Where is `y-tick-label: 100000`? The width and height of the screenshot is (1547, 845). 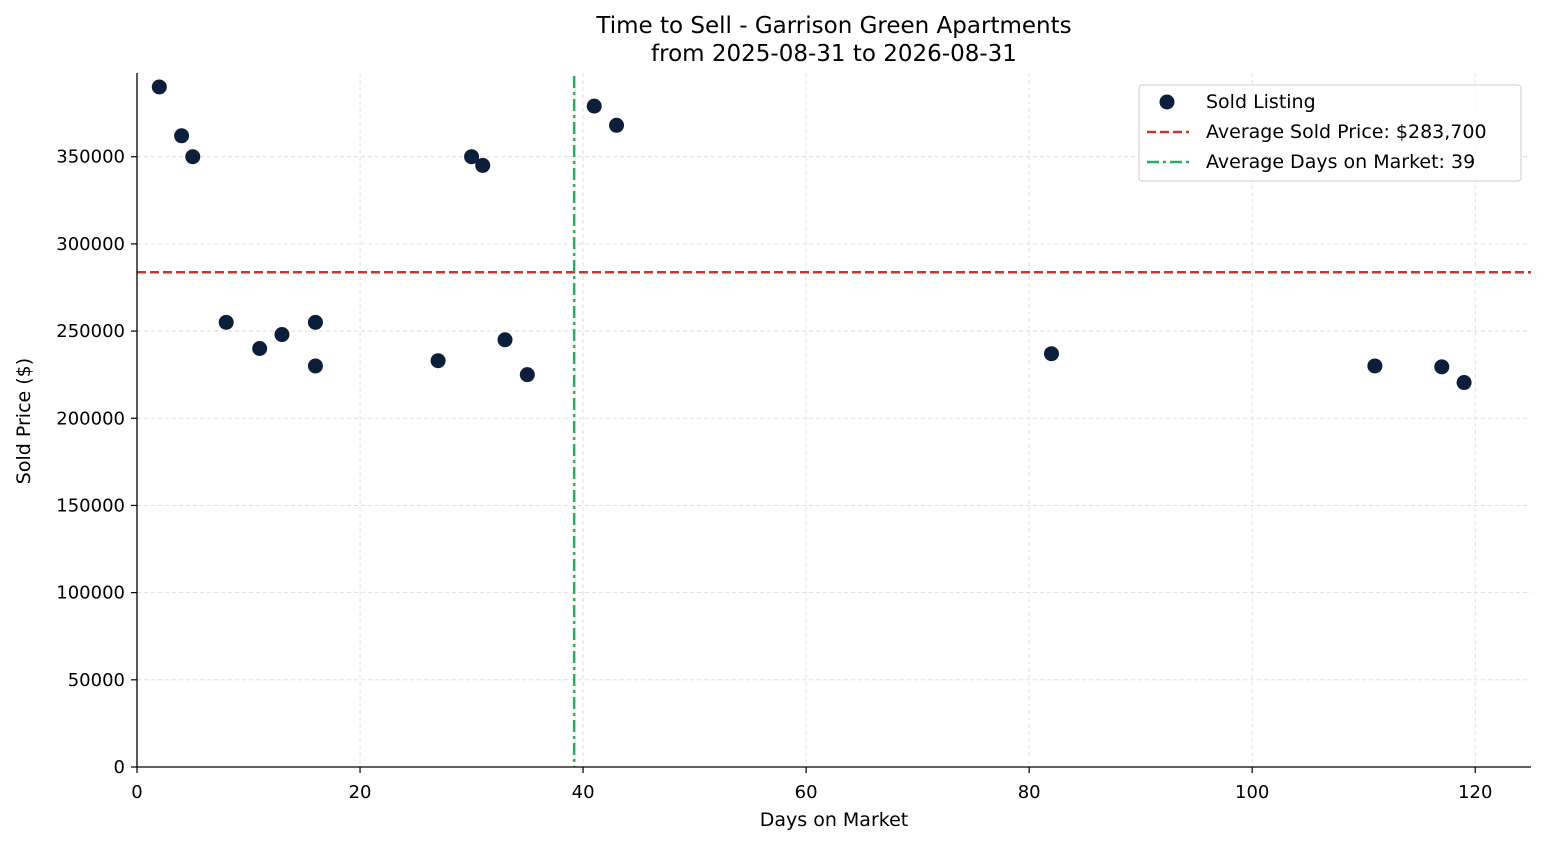
y-tick-label: 100000 is located at coordinates (90, 593).